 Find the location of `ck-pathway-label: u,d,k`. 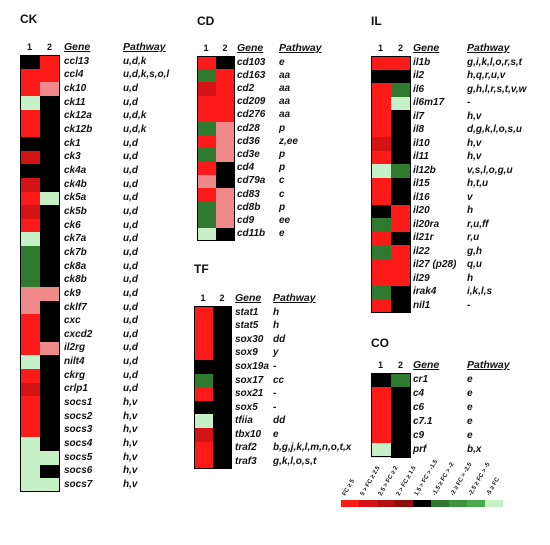

ck-pathway-label: u,d,k is located at coordinates (135, 116).